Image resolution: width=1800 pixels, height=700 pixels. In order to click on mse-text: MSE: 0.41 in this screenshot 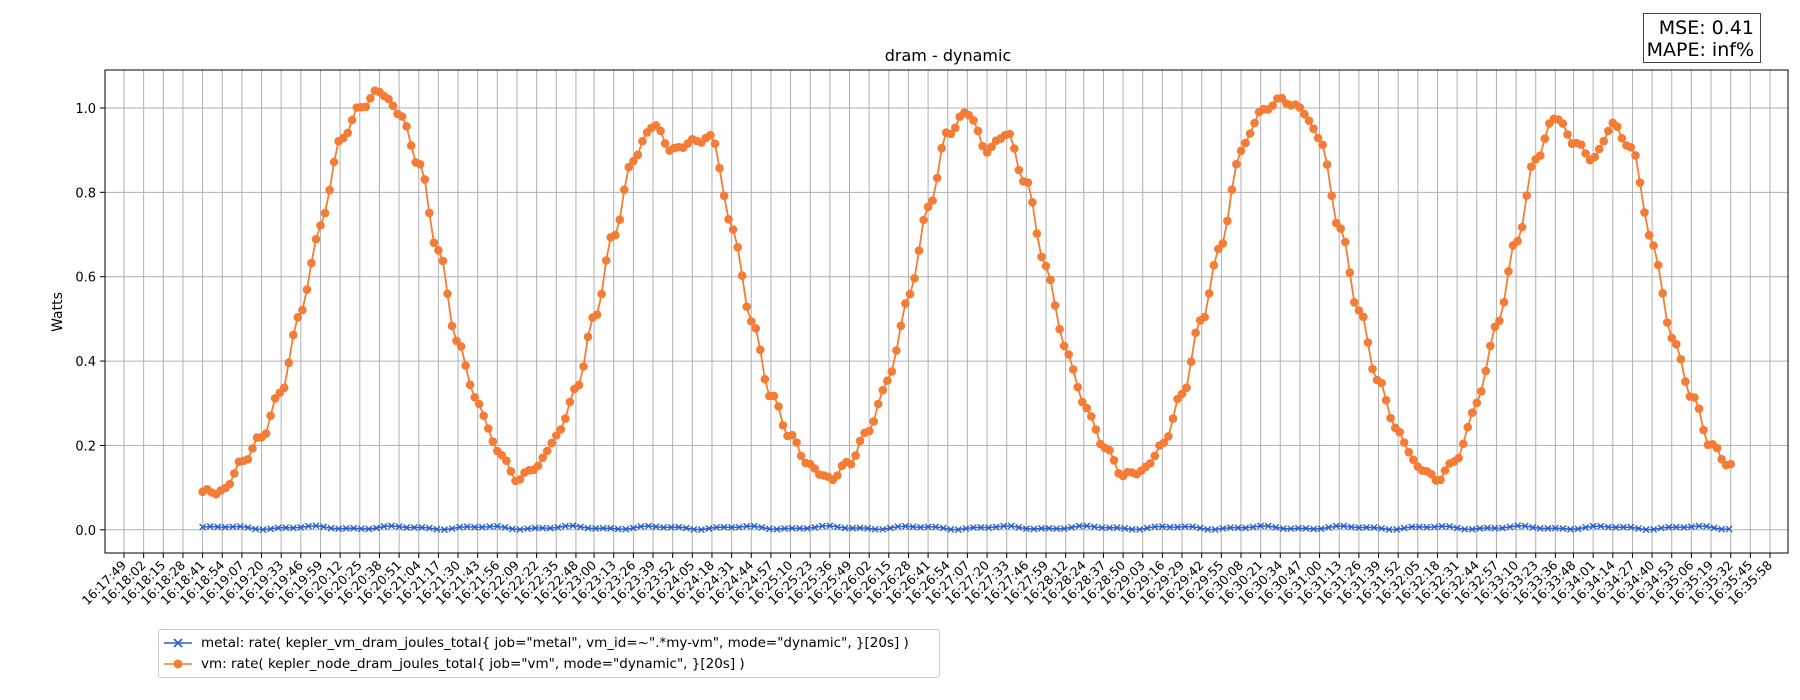, I will do `click(1706, 28)`.